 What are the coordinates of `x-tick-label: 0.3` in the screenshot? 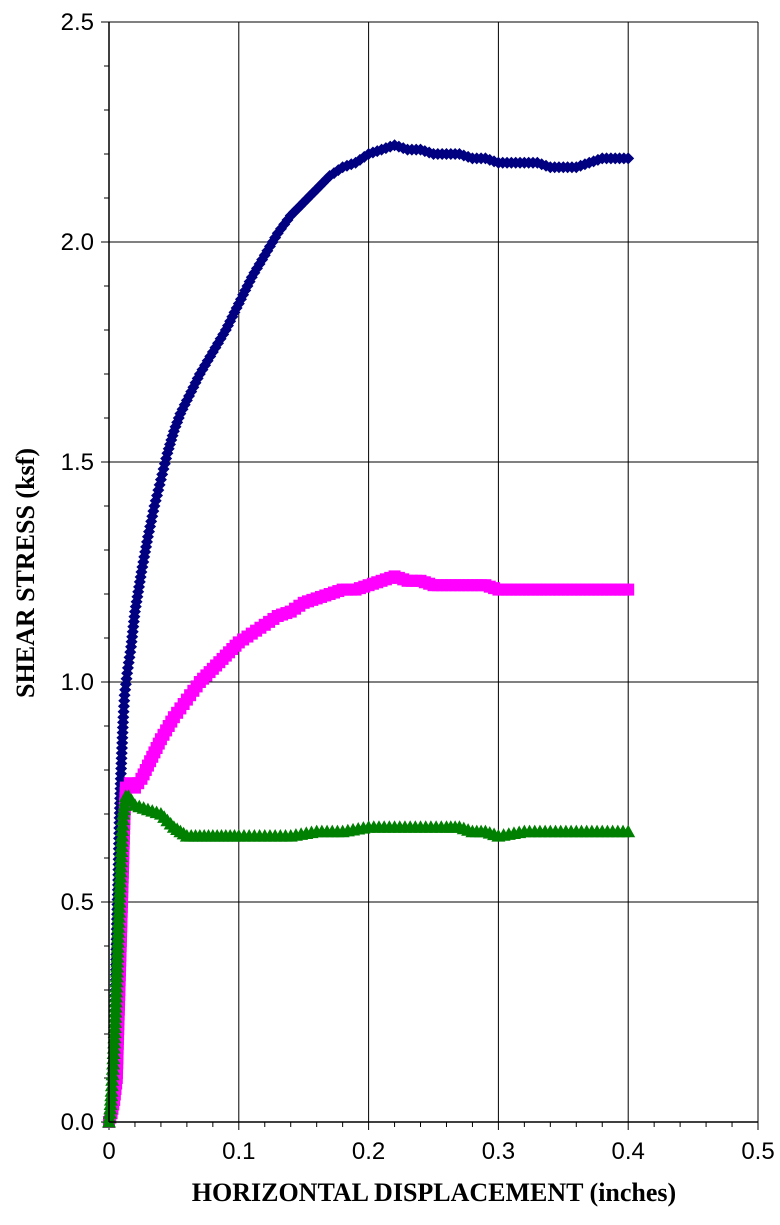 It's located at (498, 1151).